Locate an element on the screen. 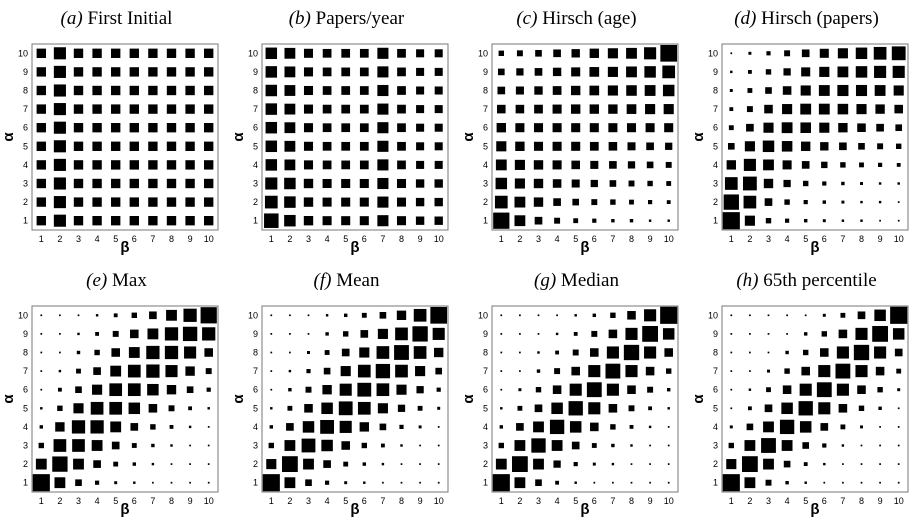  y-tick-label: 9 is located at coordinates (715, 72).